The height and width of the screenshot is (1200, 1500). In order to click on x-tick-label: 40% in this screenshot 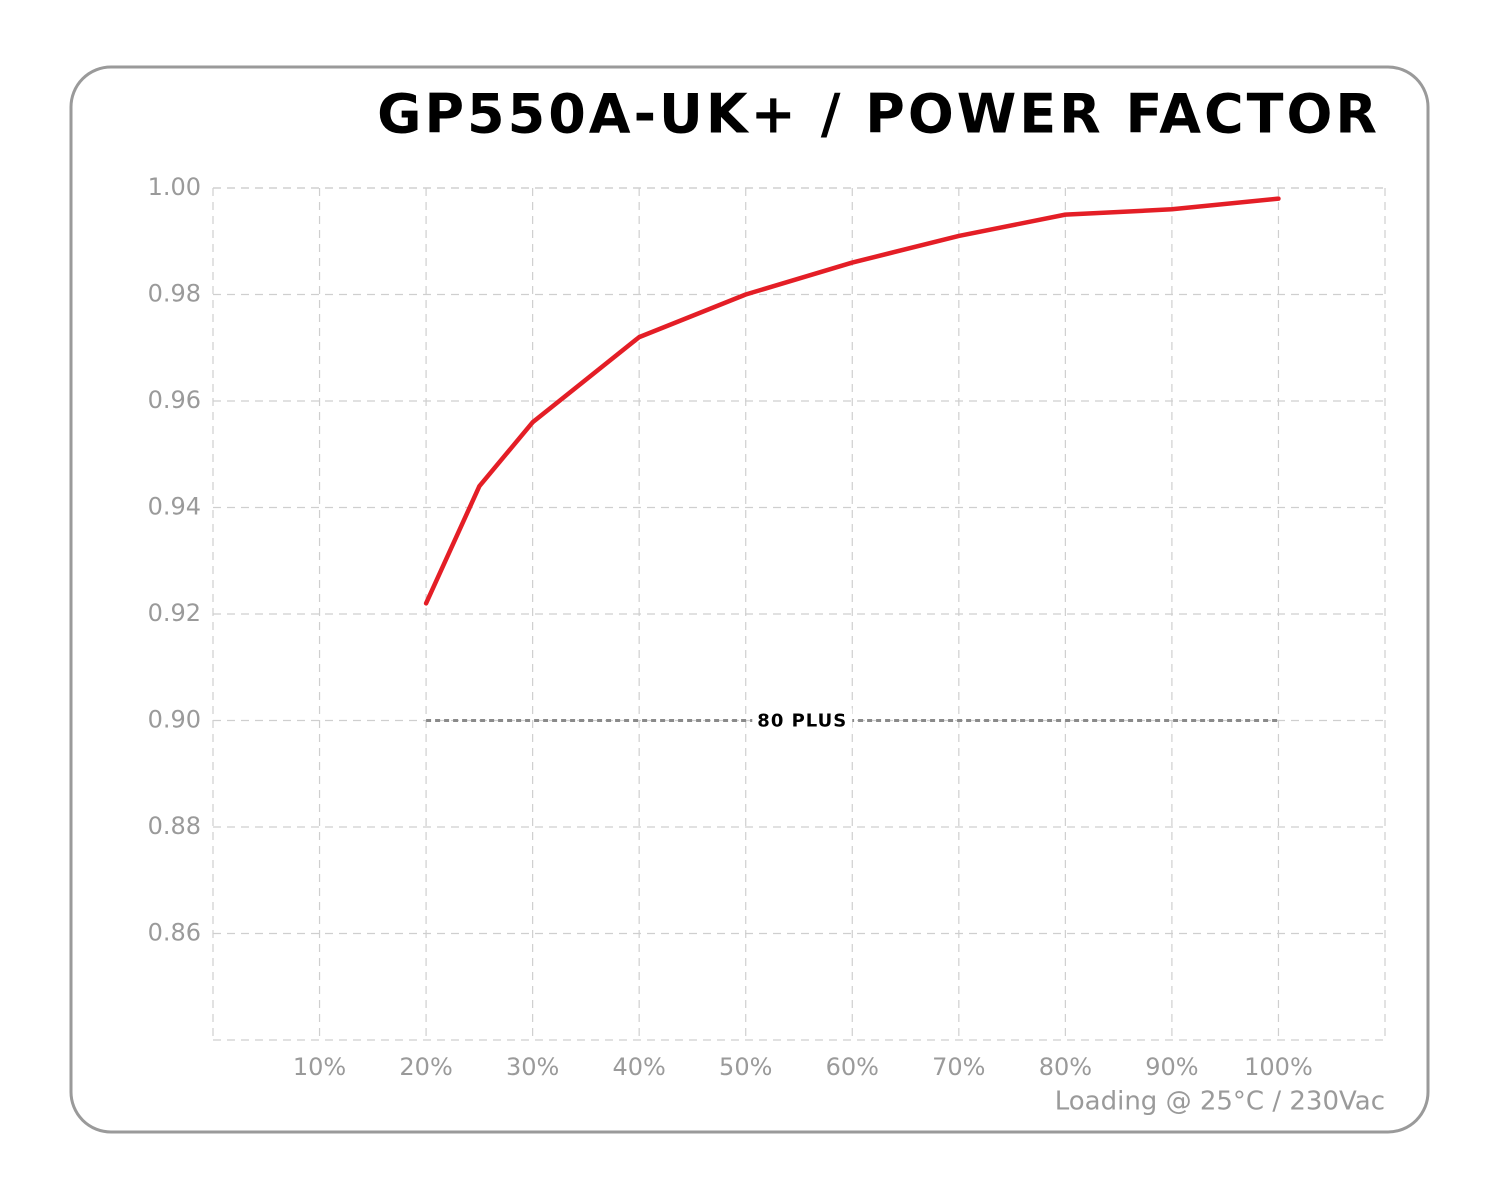, I will do `click(639, 1067)`.